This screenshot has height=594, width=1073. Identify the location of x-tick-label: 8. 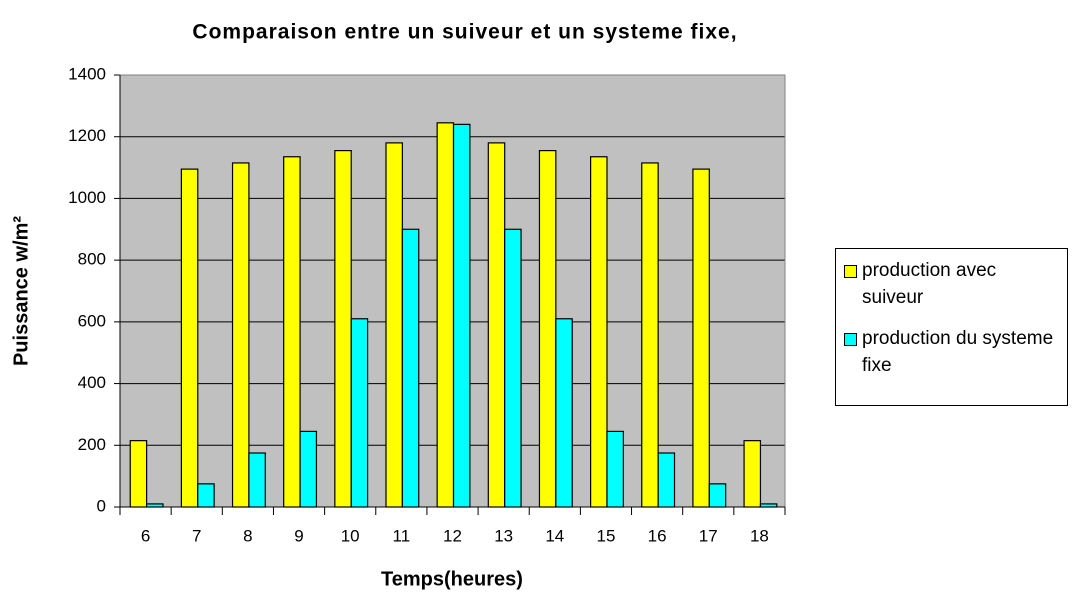
(247, 535).